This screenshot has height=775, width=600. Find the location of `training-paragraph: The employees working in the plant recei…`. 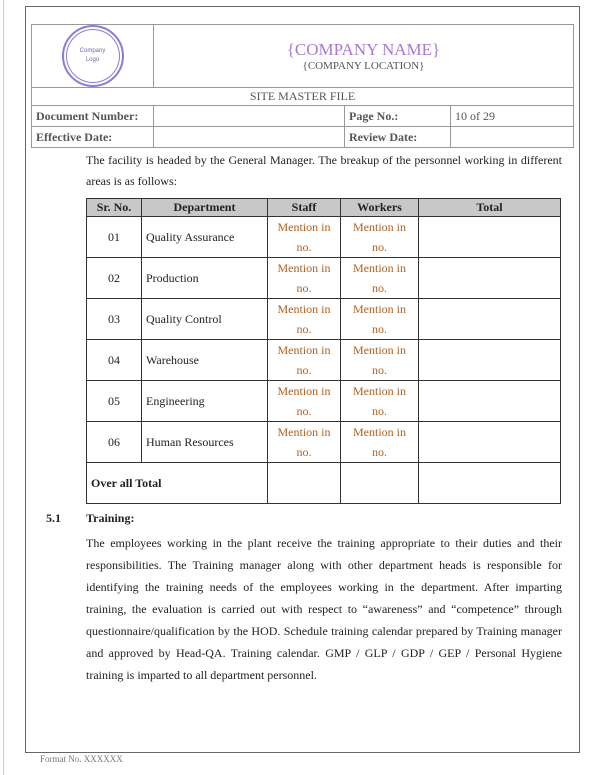

training-paragraph: The employees working in the plant recei… is located at coordinates (324, 609).